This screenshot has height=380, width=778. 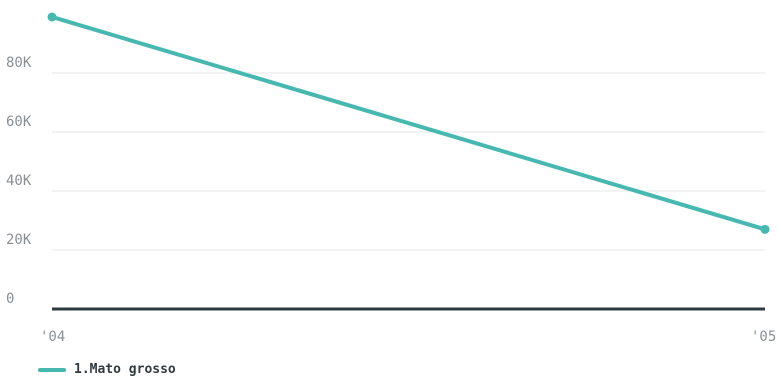 I want to click on legend: 1.Mato grosso, so click(x=107, y=369).